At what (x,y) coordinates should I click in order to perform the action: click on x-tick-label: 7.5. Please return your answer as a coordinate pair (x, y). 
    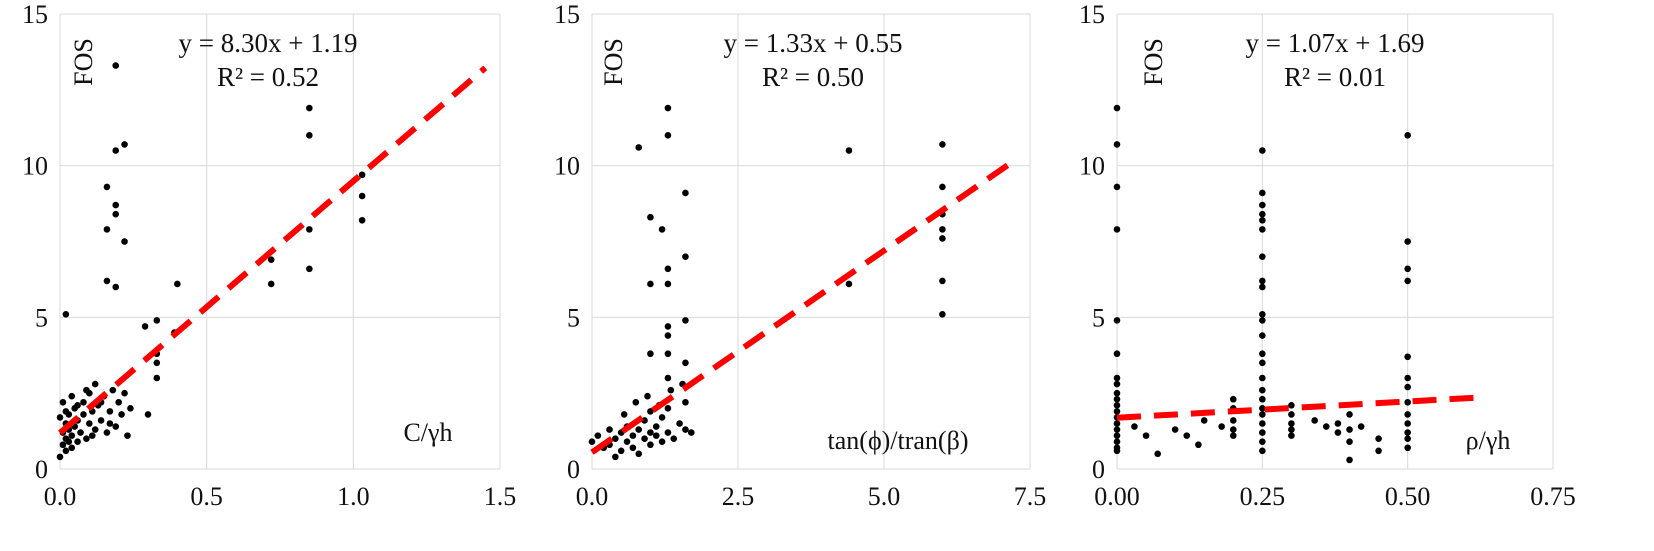
    Looking at the image, I should click on (1030, 496).